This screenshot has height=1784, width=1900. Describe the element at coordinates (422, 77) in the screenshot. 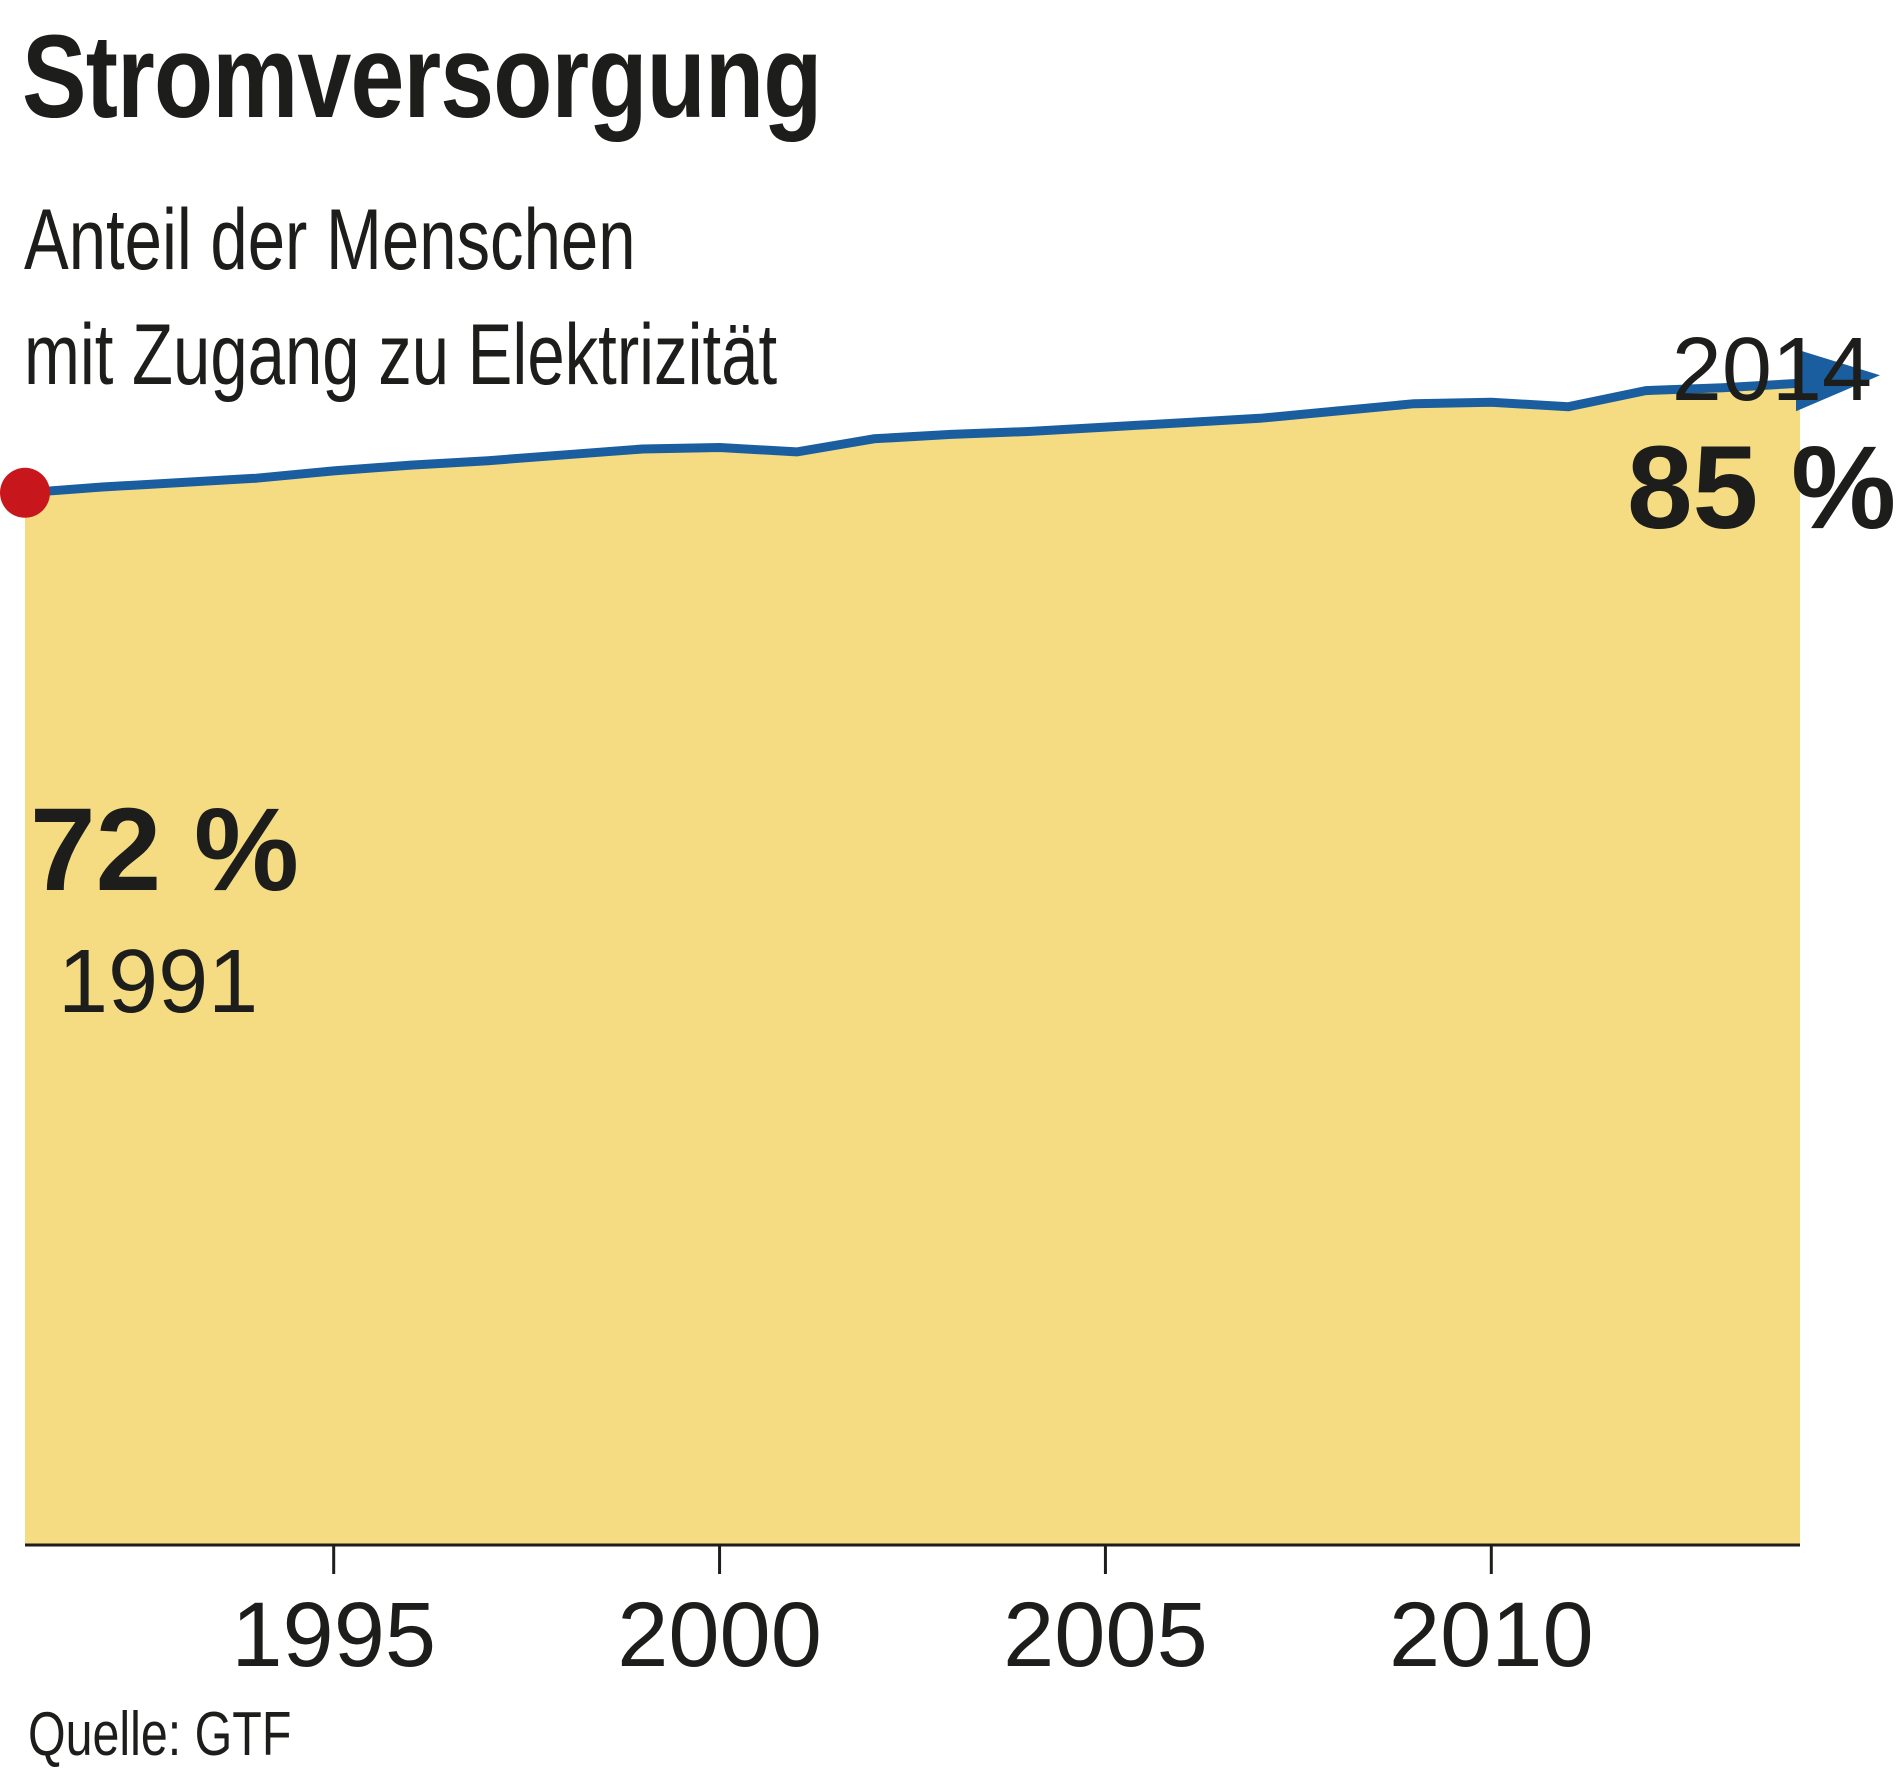

I see `chart-title: Stromversorgung` at that location.